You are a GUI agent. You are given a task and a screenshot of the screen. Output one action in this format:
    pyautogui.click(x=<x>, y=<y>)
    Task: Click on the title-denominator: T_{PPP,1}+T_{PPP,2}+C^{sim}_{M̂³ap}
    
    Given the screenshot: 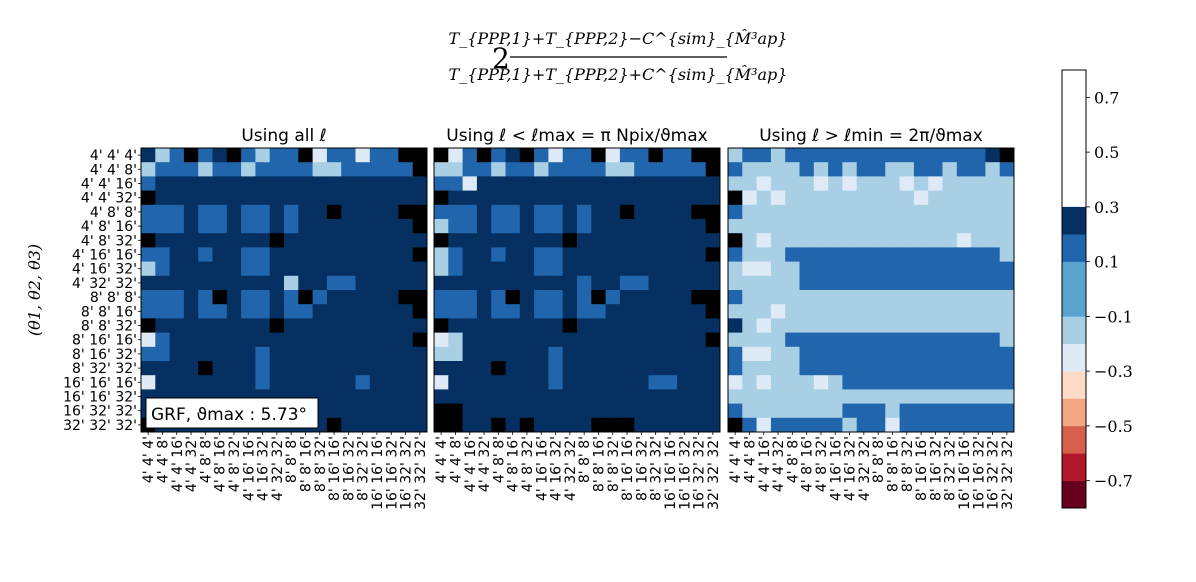 What is the action you would take?
    pyautogui.click(x=618, y=74)
    